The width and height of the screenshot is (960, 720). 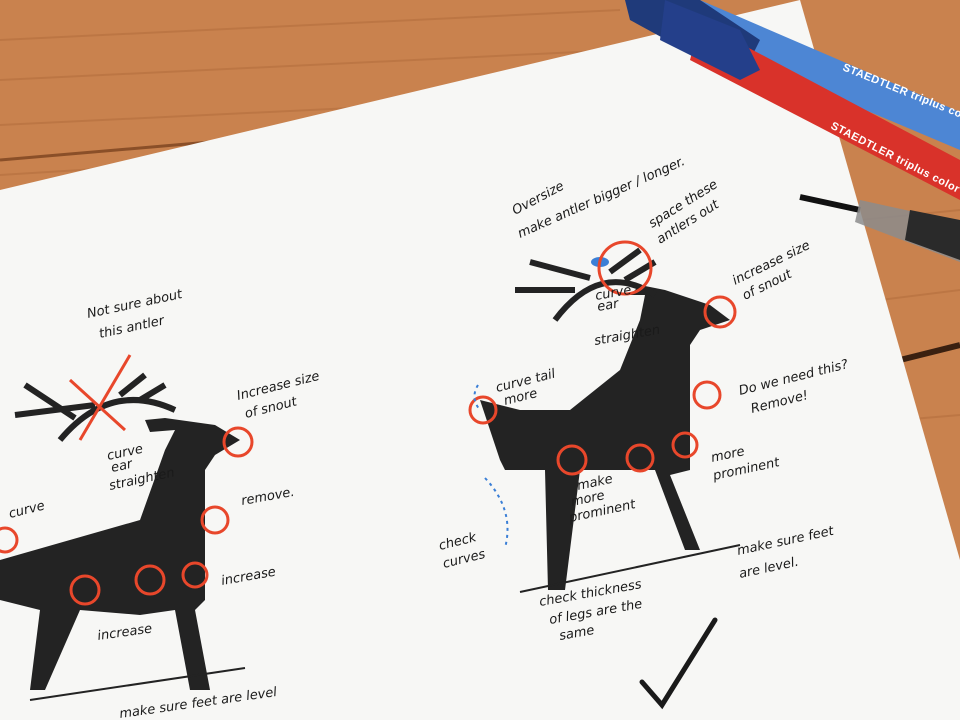 I want to click on right-ear-note-1: curve, so click(x=613, y=293).